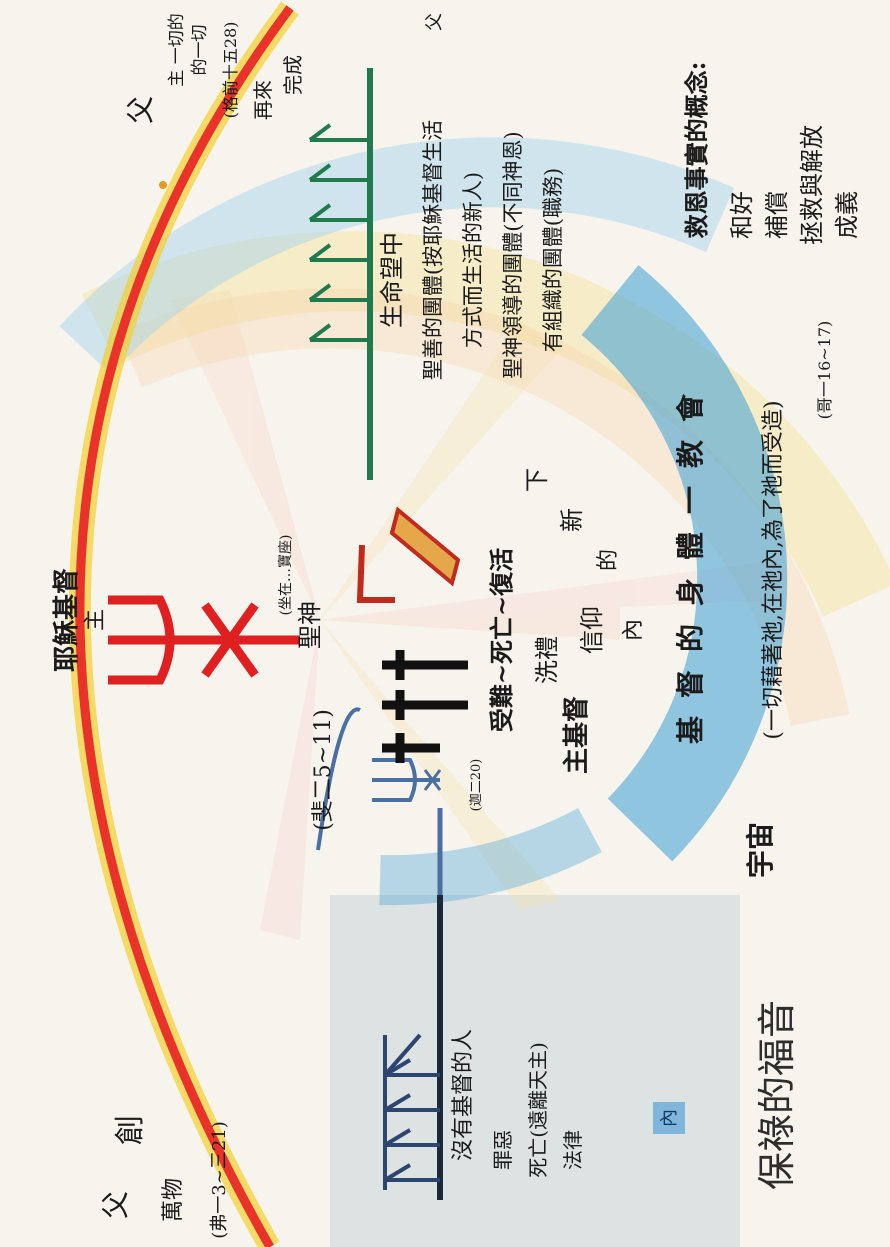 This screenshot has height=1247, width=890. I want to click on legend-label: 內, so click(669, 1118).